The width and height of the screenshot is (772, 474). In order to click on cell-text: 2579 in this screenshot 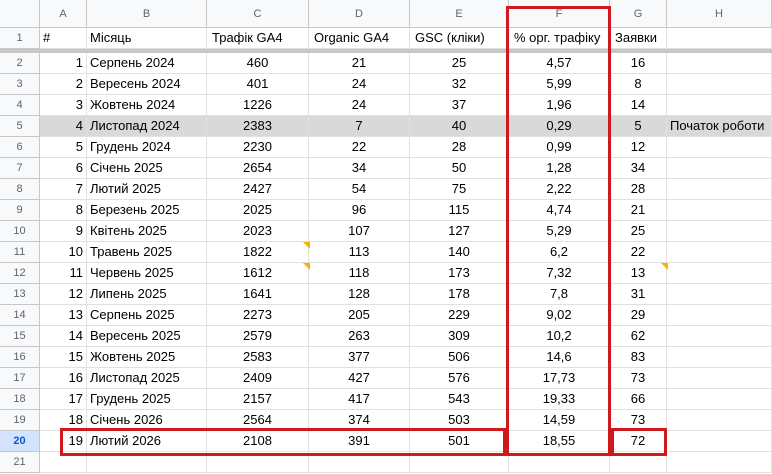, I will do `click(258, 336)`.